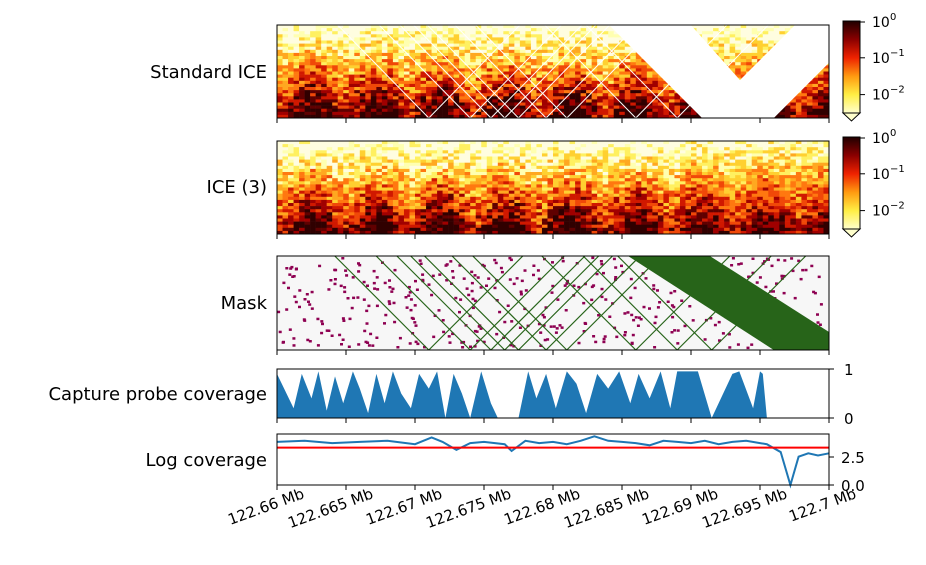 The width and height of the screenshot is (926, 565). What do you see at coordinates (822, 505) in the screenshot?
I see `x-tick-label: 122.7 Mb` at bounding box center [822, 505].